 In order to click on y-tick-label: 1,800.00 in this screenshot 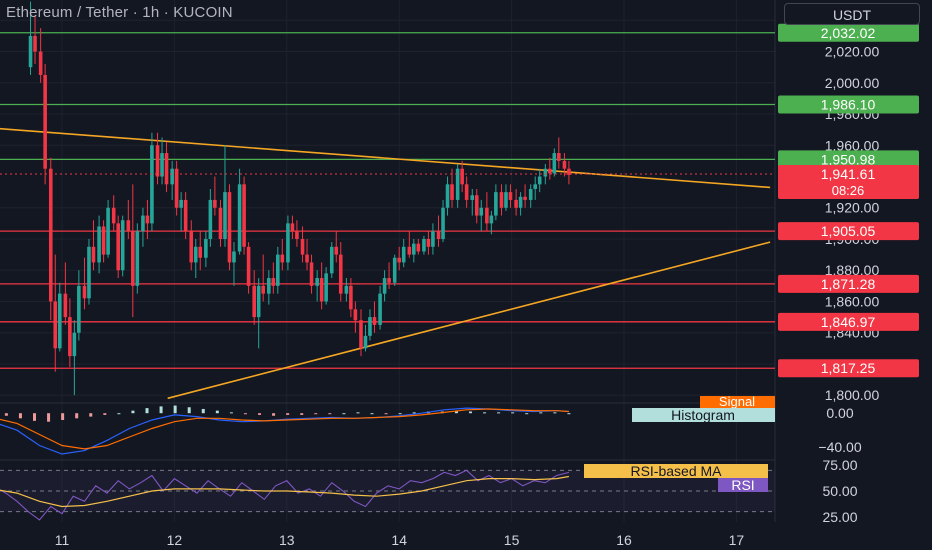, I will do `click(852, 395)`.